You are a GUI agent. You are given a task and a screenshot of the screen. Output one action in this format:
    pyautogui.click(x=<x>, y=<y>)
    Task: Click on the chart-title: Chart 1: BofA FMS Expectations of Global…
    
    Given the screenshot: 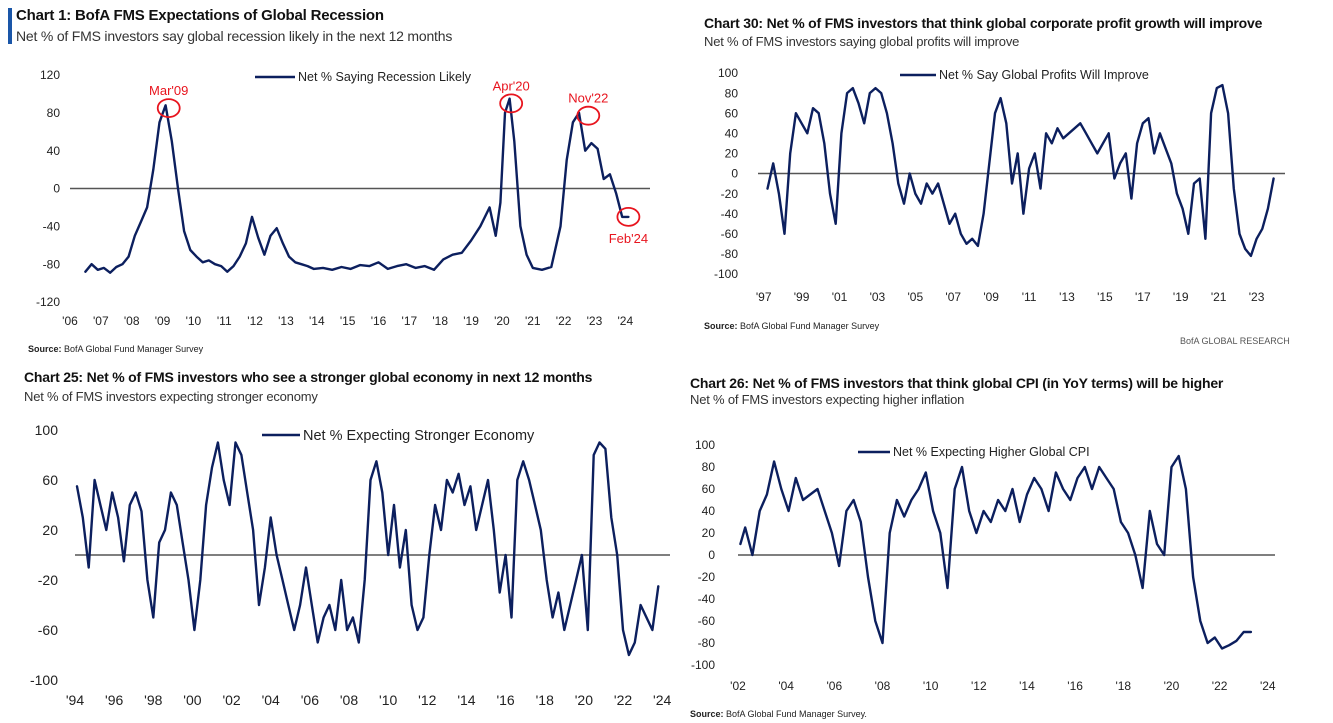 What is the action you would take?
    pyautogui.click(x=200, y=15)
    